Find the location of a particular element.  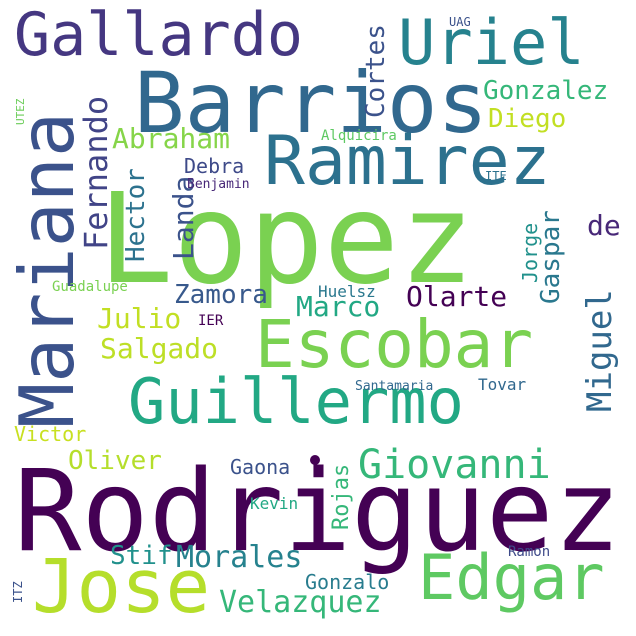

word-ier: IER is located at coordinates (211, 321).